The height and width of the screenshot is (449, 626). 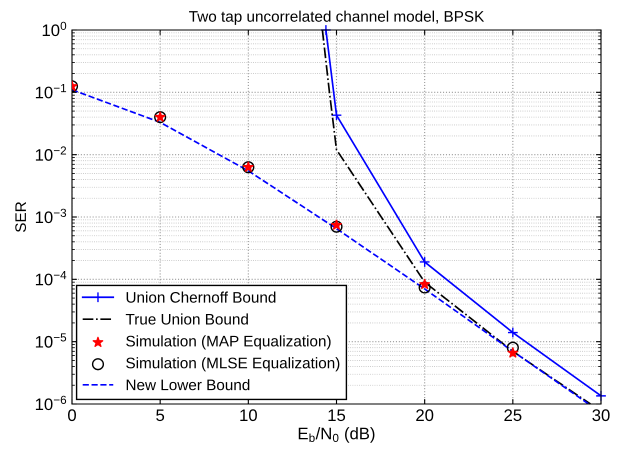 What do you see at coordinates (51, 403) in the screenshot?
I see `y-tick-label: 10$^{−6}$` at bounding box center [51, 403].